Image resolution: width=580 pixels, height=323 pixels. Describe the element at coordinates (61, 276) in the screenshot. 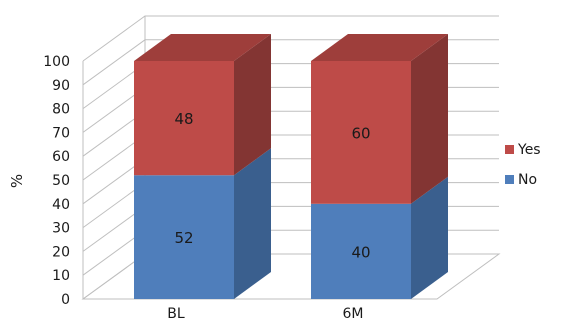

I see `y-tick-label: 10` at that location.